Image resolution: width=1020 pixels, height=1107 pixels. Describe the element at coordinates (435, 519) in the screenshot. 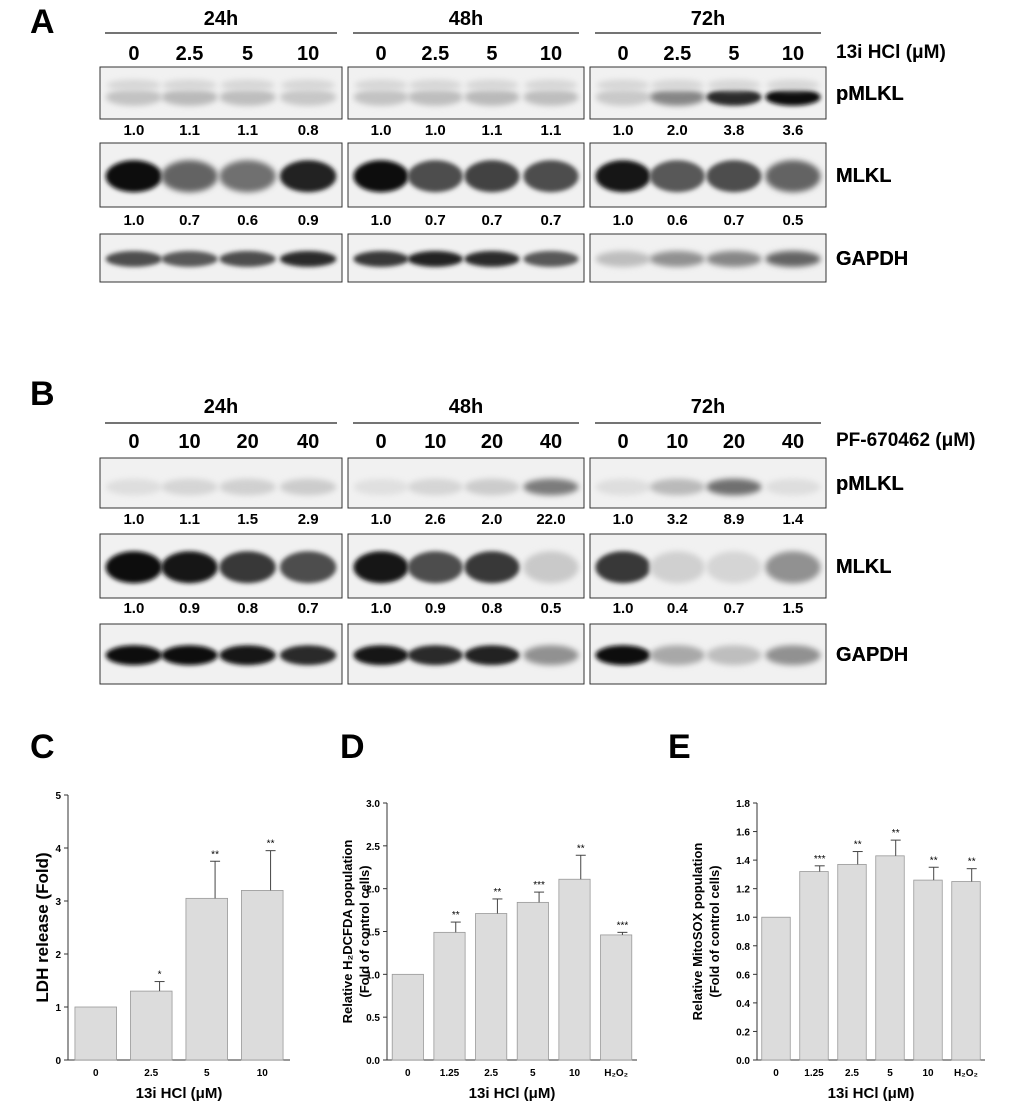

I see `ratio-pmlkl: 2.6` at that location.